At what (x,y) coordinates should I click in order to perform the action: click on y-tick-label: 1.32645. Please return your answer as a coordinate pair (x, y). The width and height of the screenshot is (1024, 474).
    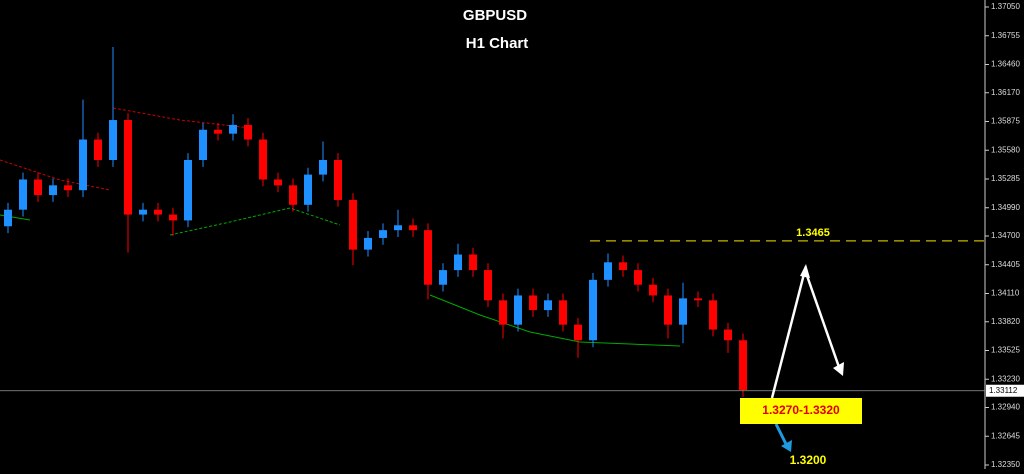
    Looking at the image, I should click on (1005, 435).